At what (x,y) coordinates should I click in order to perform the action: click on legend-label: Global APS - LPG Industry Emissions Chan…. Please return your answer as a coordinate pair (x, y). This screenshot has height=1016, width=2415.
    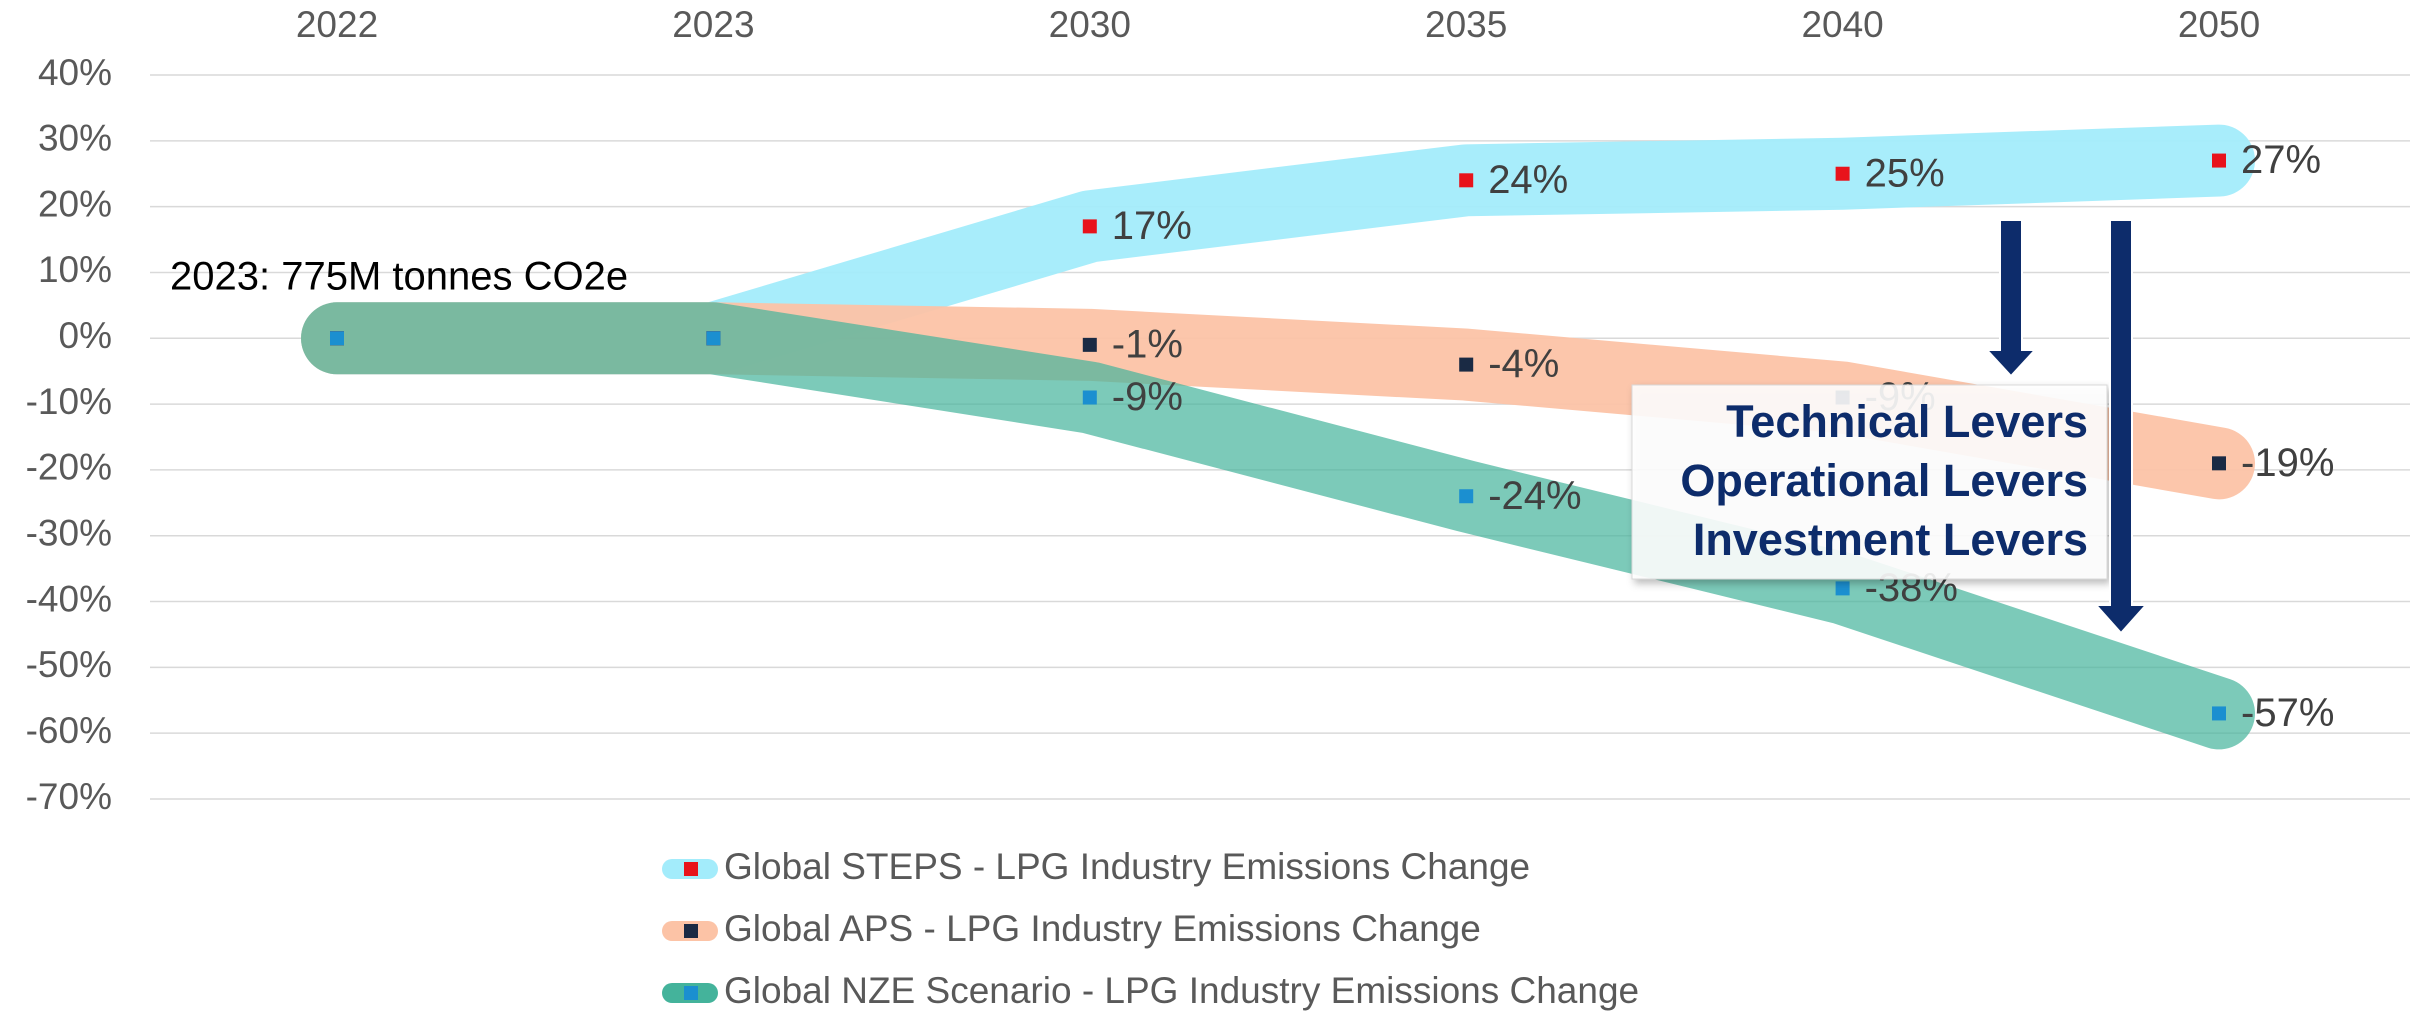
    Looking at the image, I should click on (1102, 928).